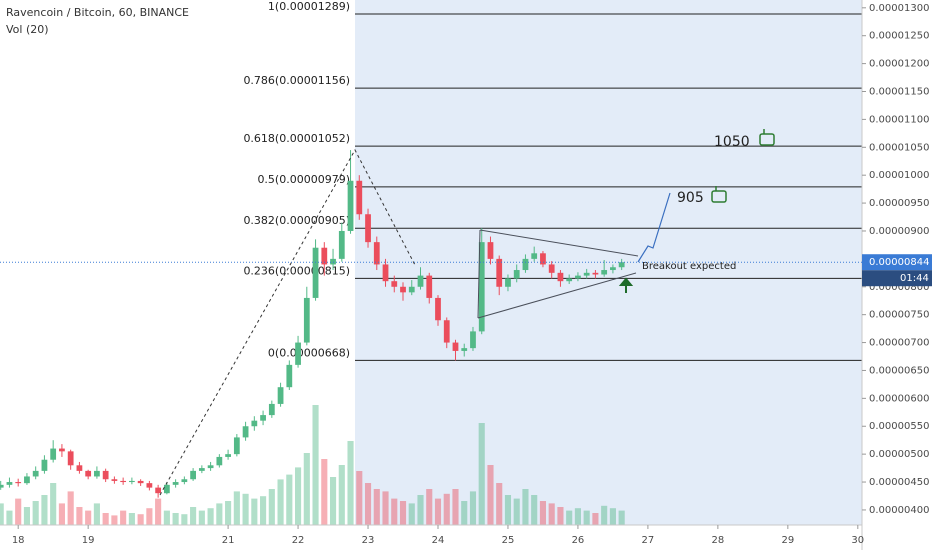 The image size is (932, 550). Describe the element at coordinates (508, 540) in the screenshot. I see `x-tick-label: 25` at that location.